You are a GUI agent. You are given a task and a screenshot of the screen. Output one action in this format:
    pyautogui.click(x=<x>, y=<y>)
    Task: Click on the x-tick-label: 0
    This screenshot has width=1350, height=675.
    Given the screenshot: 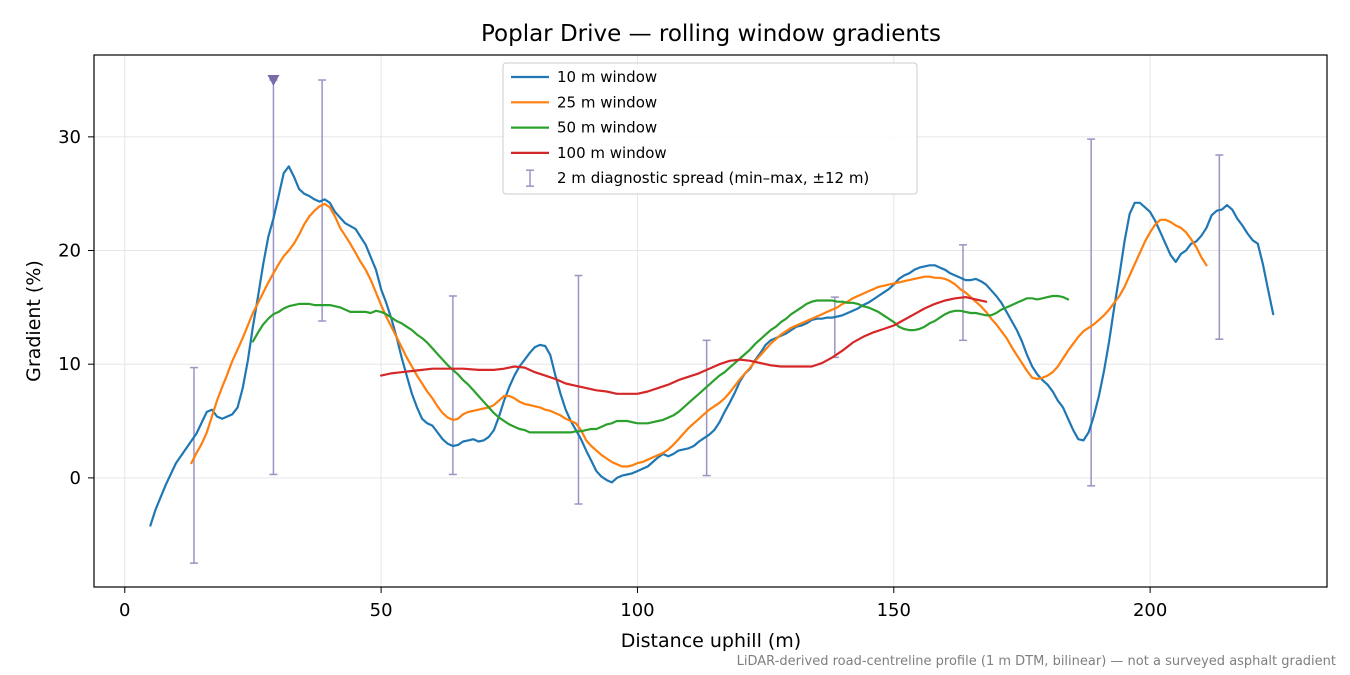 What is the action you would take?
    pyautogui.click(x=124, y=610)
    